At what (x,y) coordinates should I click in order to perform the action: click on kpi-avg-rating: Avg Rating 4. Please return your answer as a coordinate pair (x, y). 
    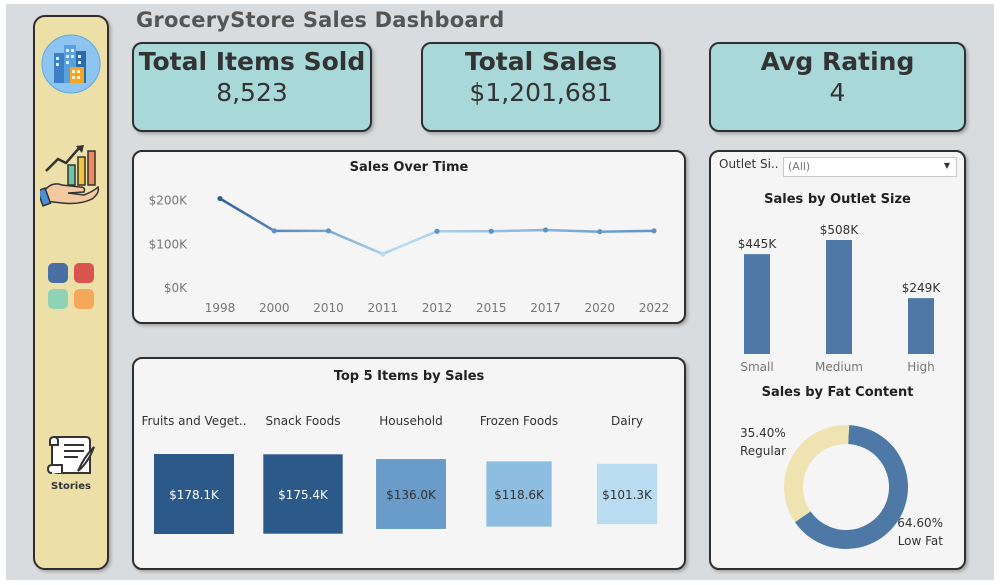
    Looking at the image, I should click on (837, 87).